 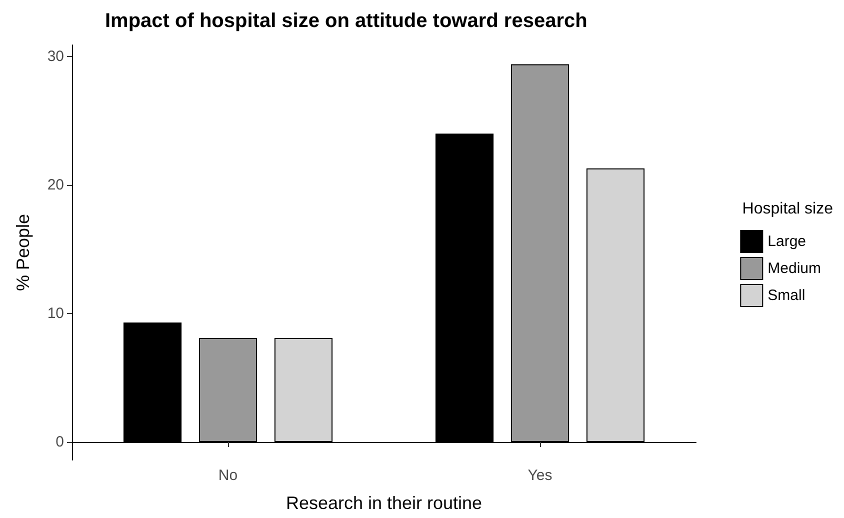 I want to click on y-tick-label: 20, so click(x=55, y=185).